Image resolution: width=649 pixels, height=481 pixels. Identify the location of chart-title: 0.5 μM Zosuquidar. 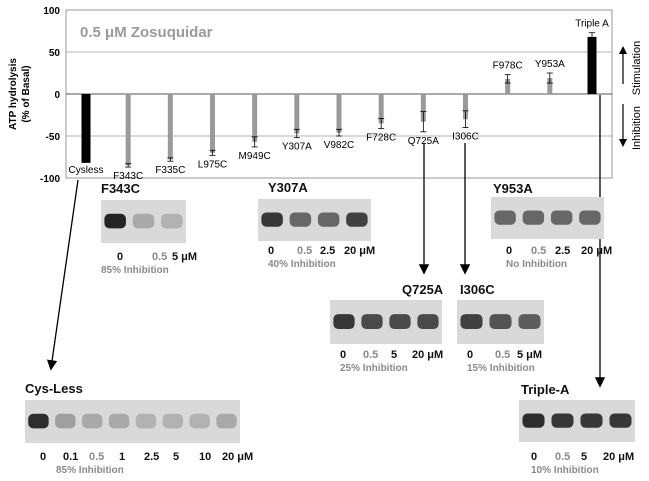
(146, 32).